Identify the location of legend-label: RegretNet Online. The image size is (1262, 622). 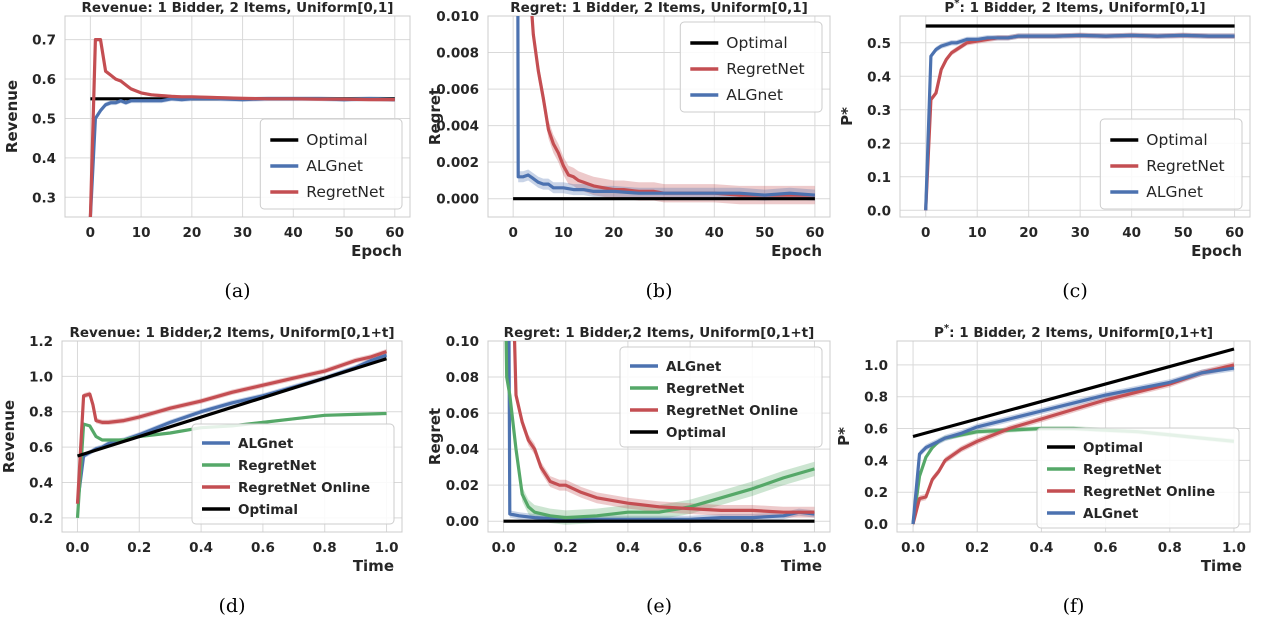
(304, 488).